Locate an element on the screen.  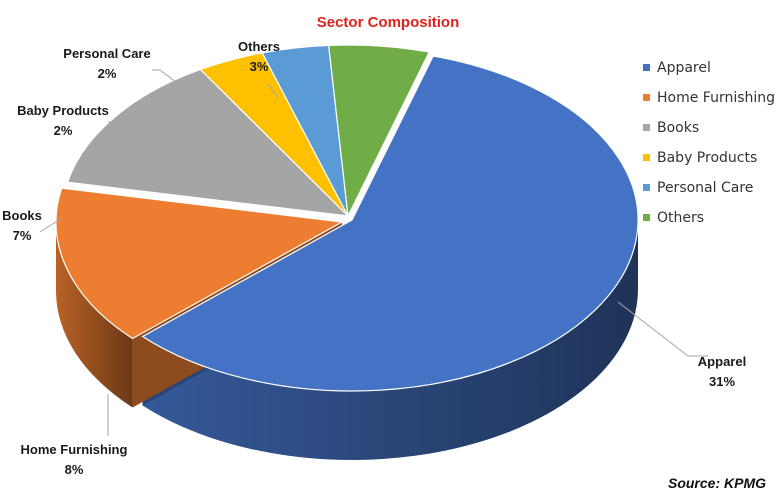
data-label-name: Others is located at coordinates (259, 46).